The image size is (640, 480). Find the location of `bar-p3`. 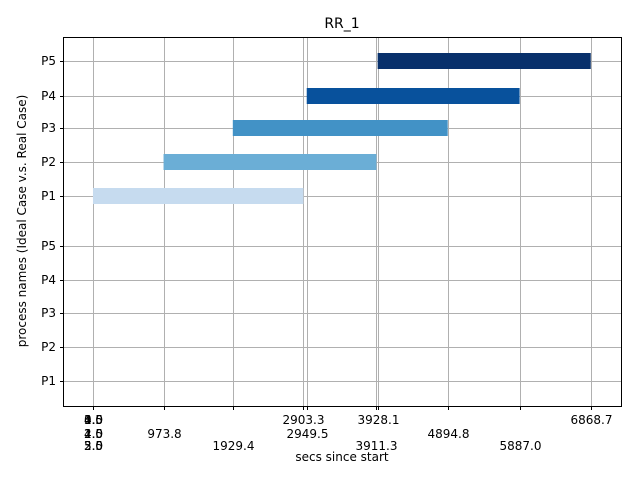

bar-p3 is located at coordinates (340, 128).